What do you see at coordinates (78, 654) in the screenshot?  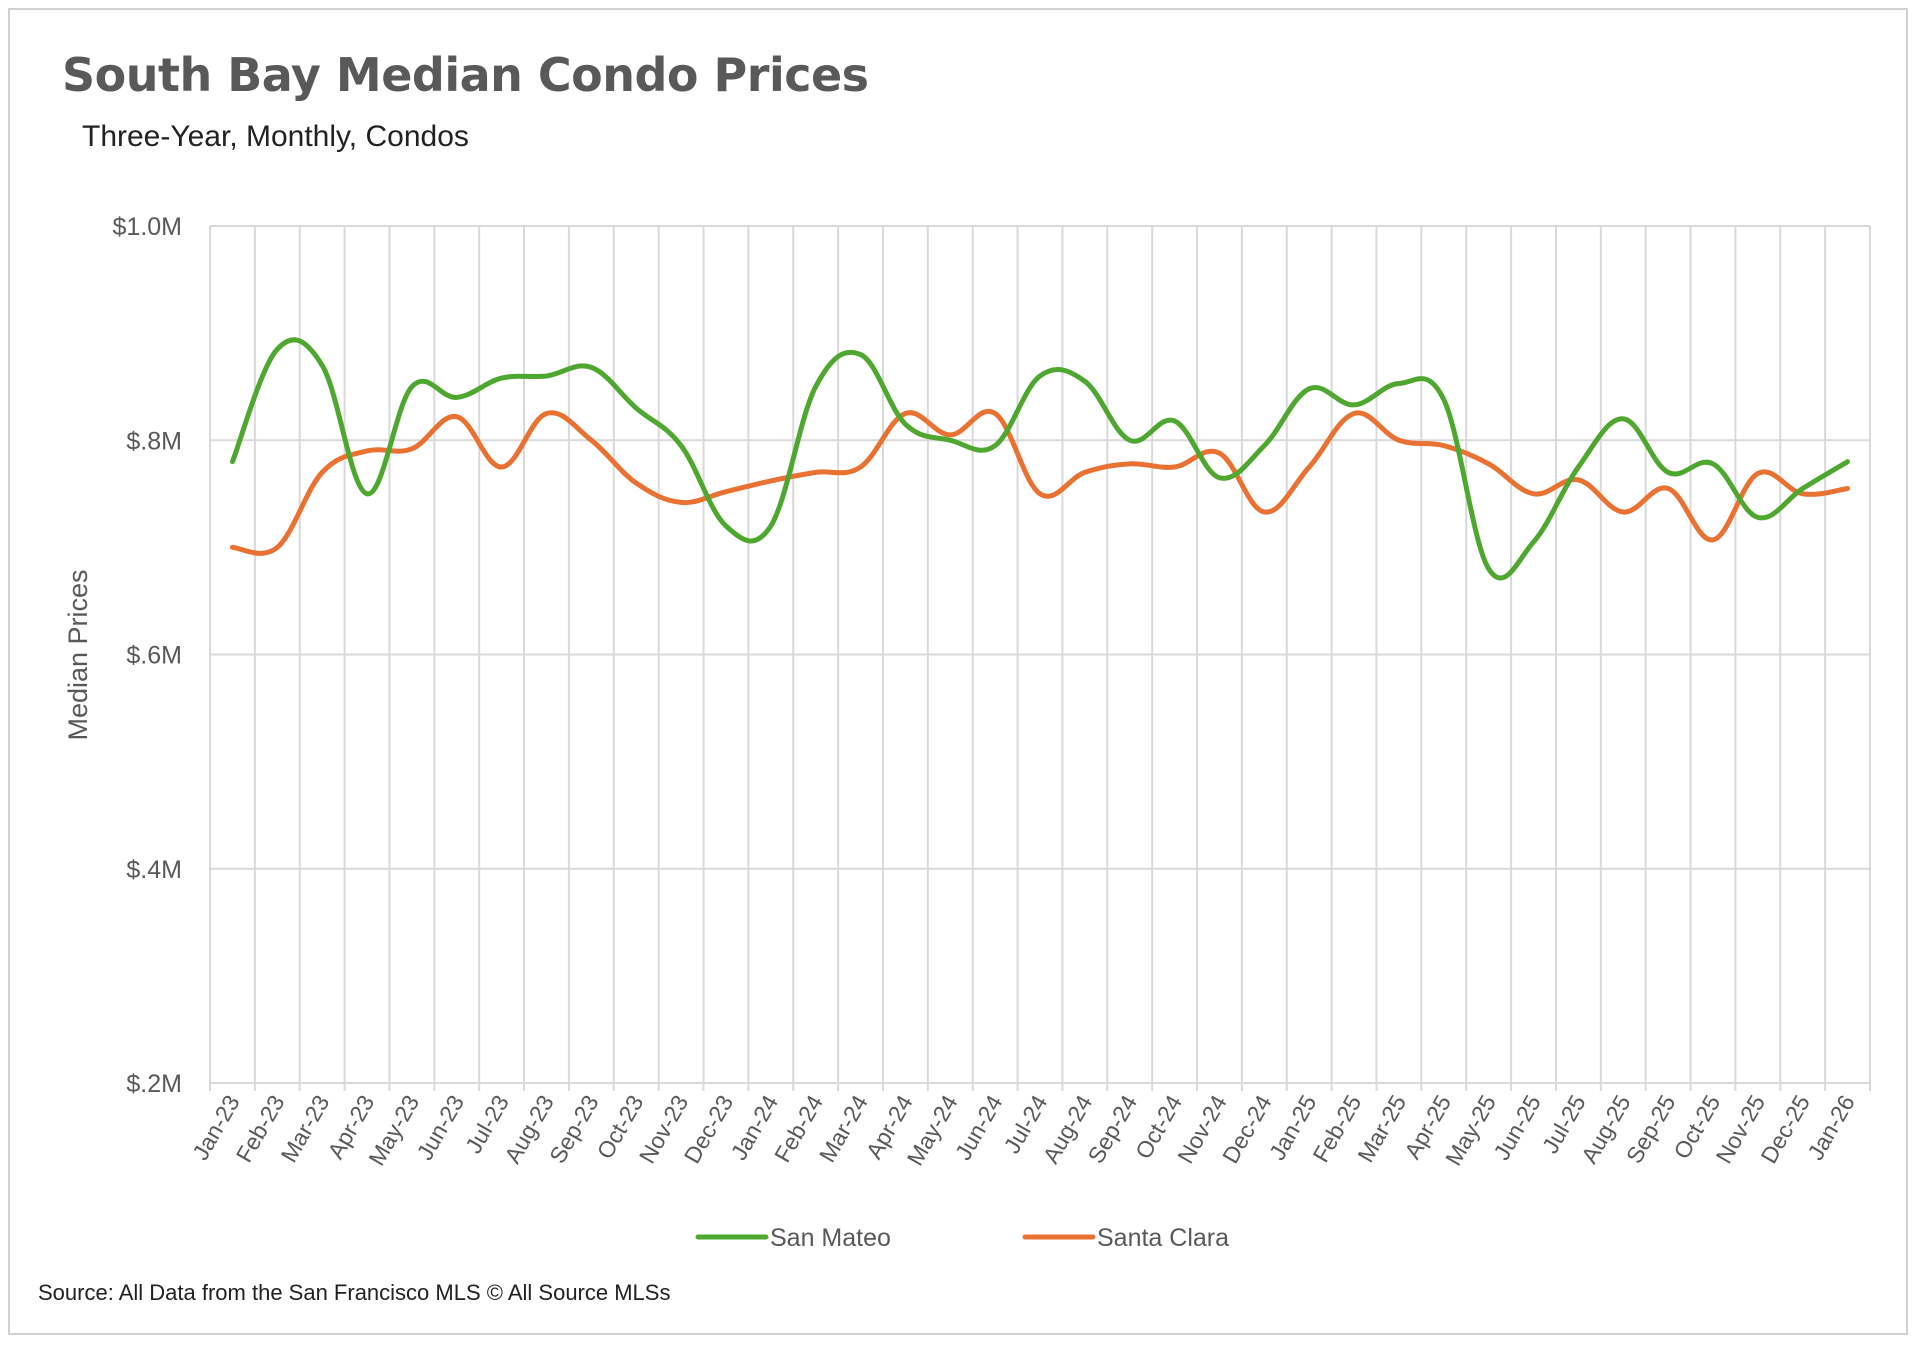 I see `y-axis-label: Median Prices` at bounding box center [78, 654].